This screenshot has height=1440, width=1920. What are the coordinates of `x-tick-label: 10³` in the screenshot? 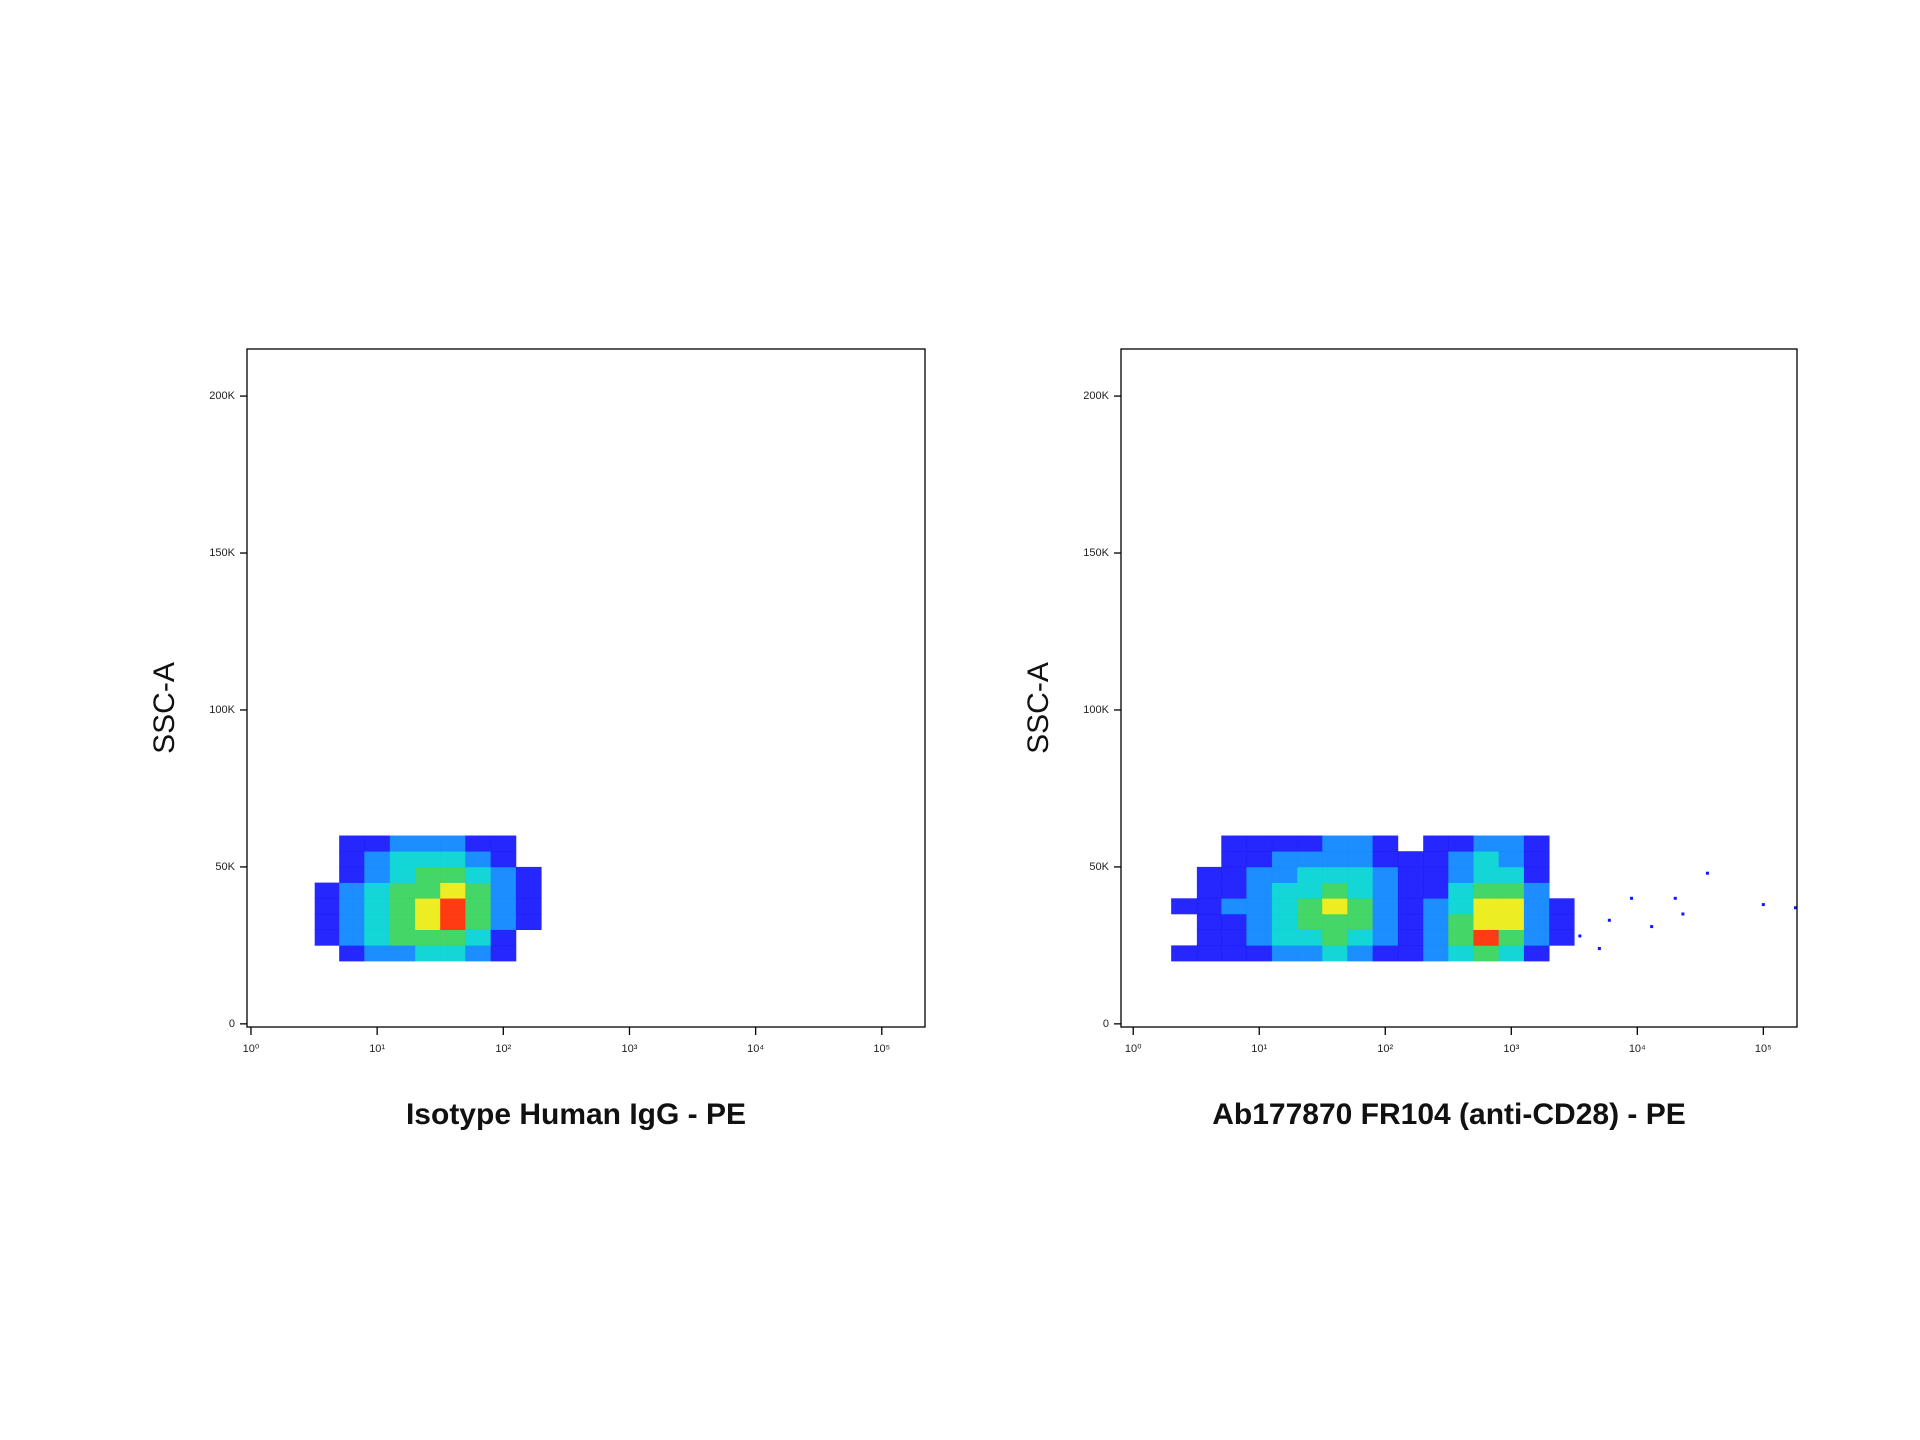 It's located at (630, 1049).